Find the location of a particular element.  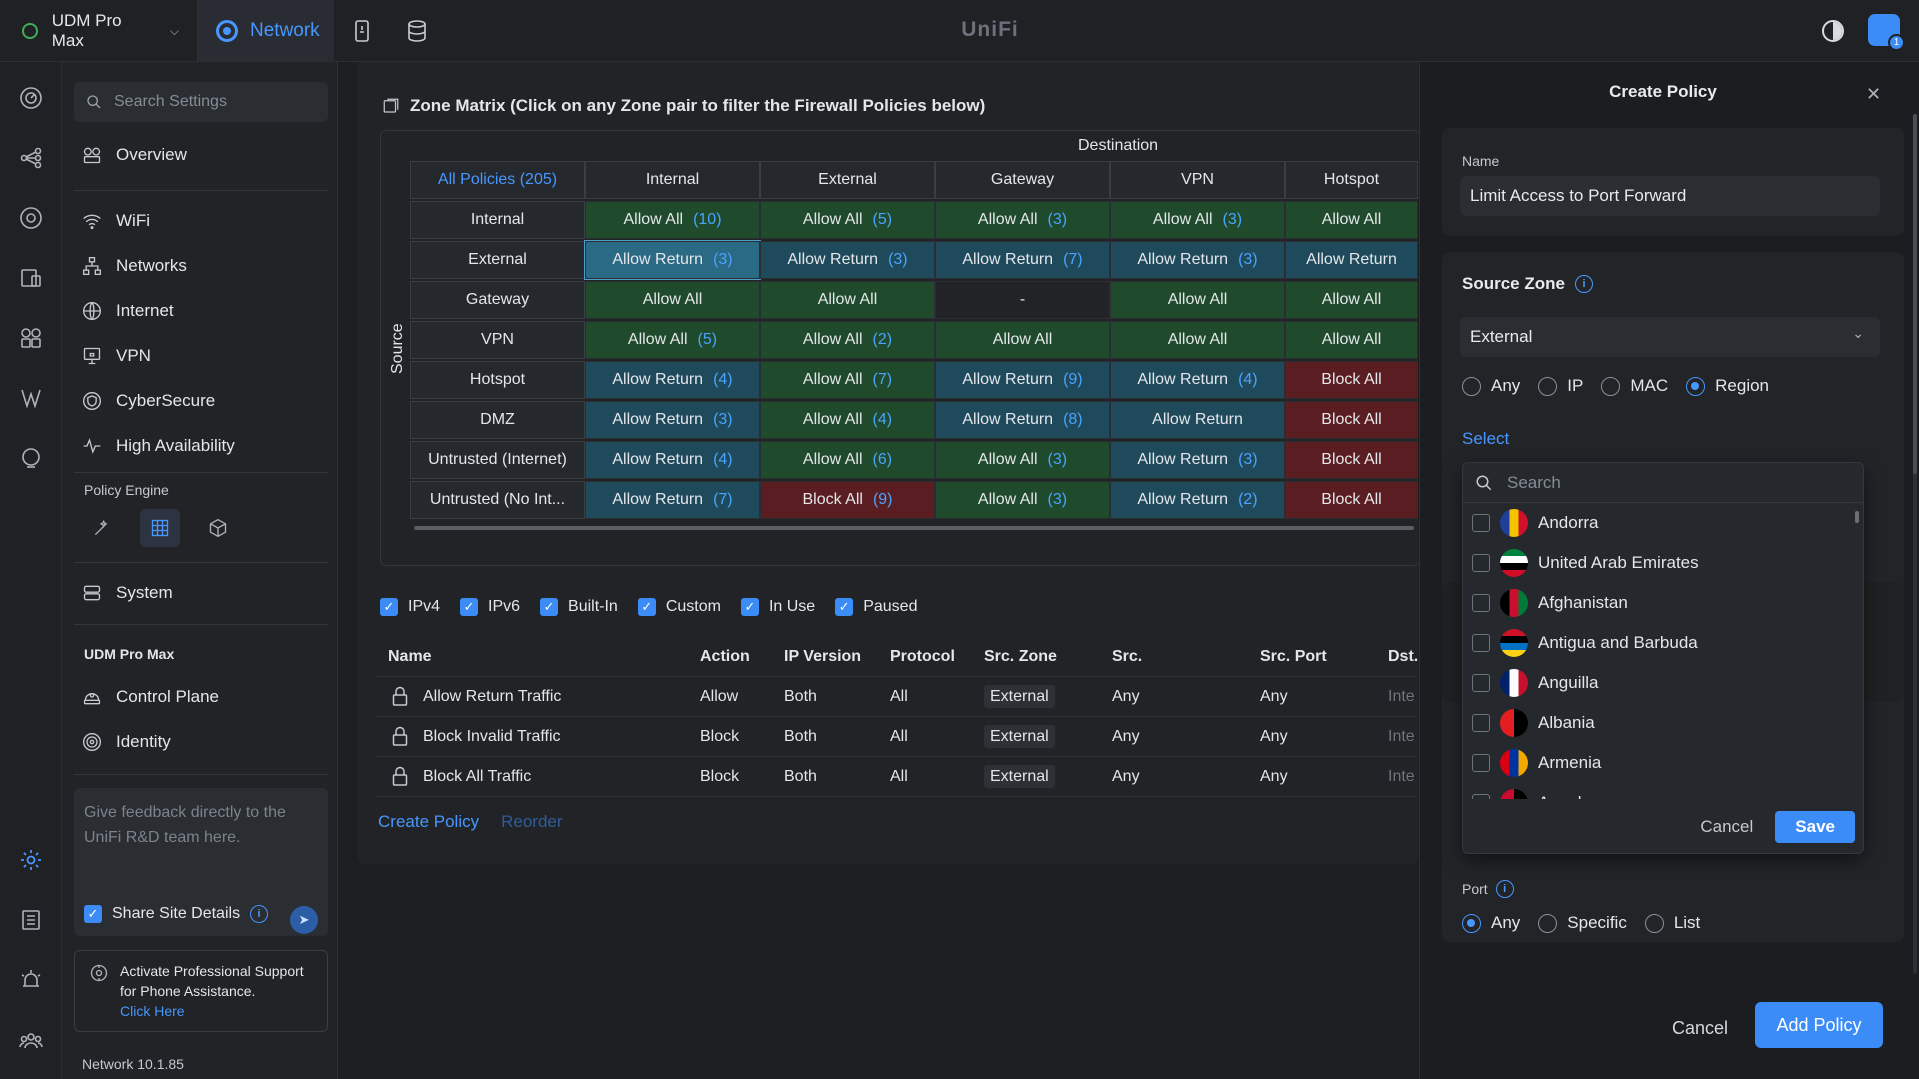

source-type-option: Any is located at coordinates (1491, 386).